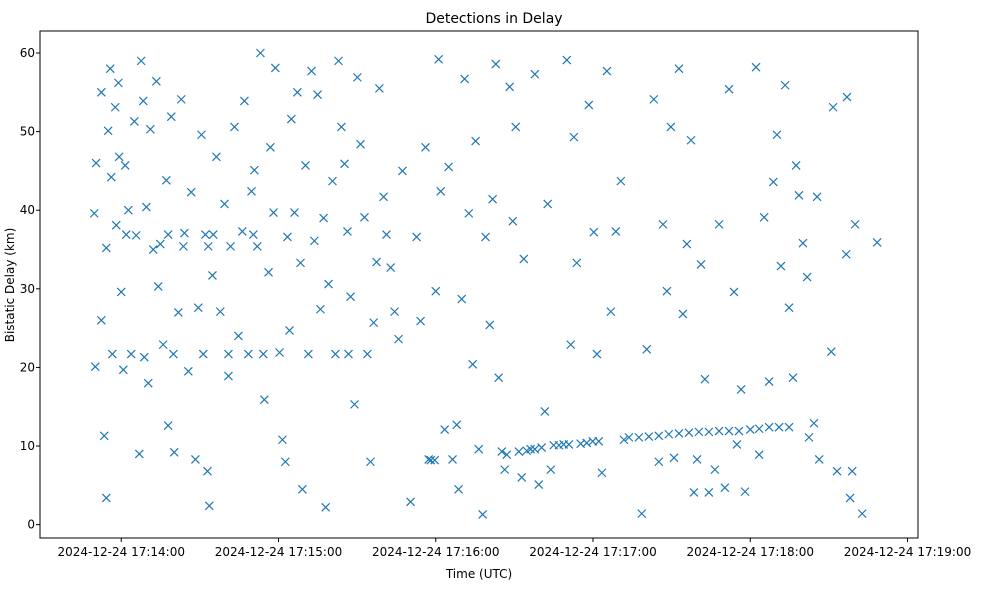 Image resolution: width=988 pixels, height=594 pixels. I want to click on x-tick-label: 2024-12-24 17:17:00, so click(592, 552).